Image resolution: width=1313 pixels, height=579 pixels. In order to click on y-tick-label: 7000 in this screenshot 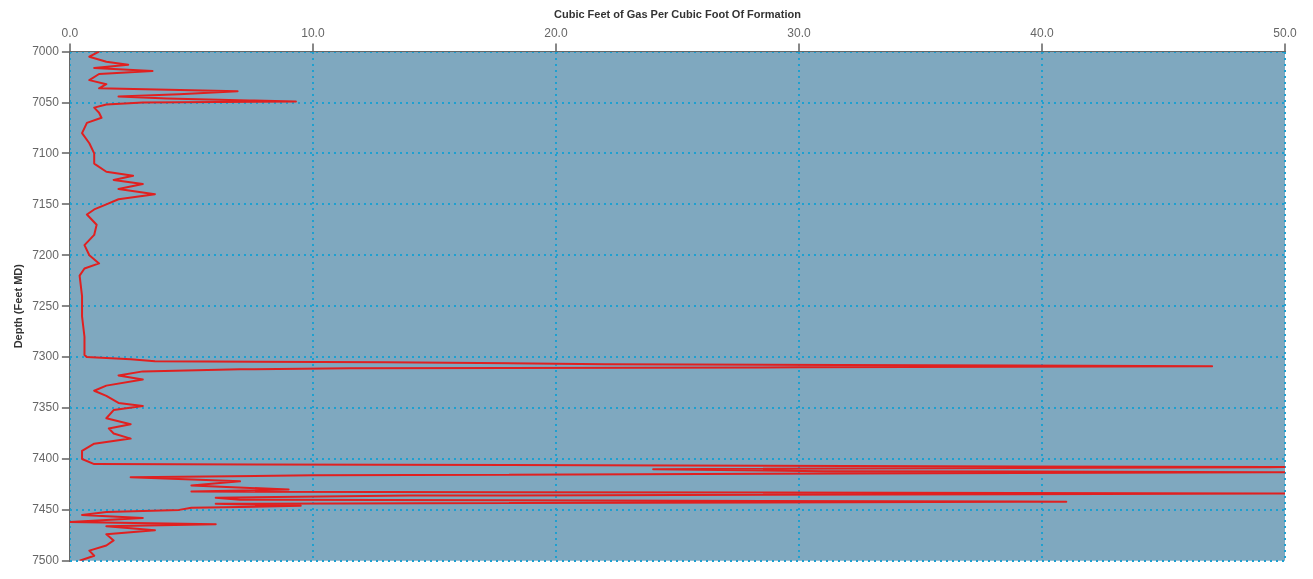, I will do `click(46, 50)`.